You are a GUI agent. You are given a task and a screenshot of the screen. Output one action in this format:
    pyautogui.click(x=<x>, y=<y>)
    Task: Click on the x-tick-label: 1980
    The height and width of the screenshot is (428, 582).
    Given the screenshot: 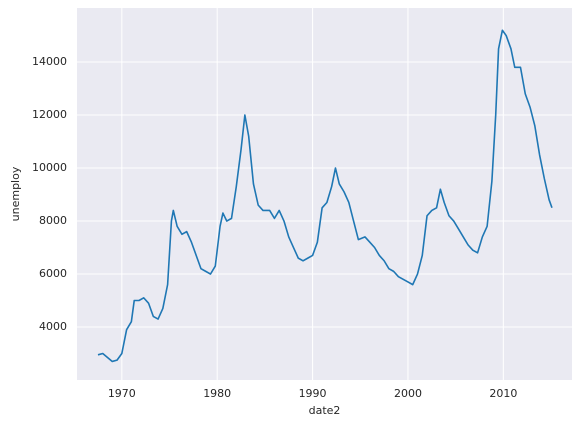 What is the action you would take?
    pyautogui.click(x=217, y=393)
    